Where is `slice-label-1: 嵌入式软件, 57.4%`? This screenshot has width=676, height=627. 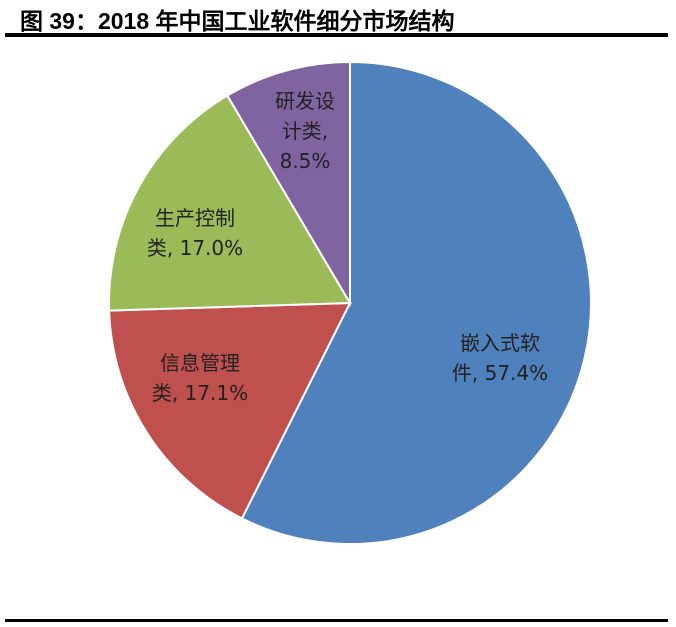 slice-label-1: 嵌入式软件, 57.4% is located at coordinates (500, 358).